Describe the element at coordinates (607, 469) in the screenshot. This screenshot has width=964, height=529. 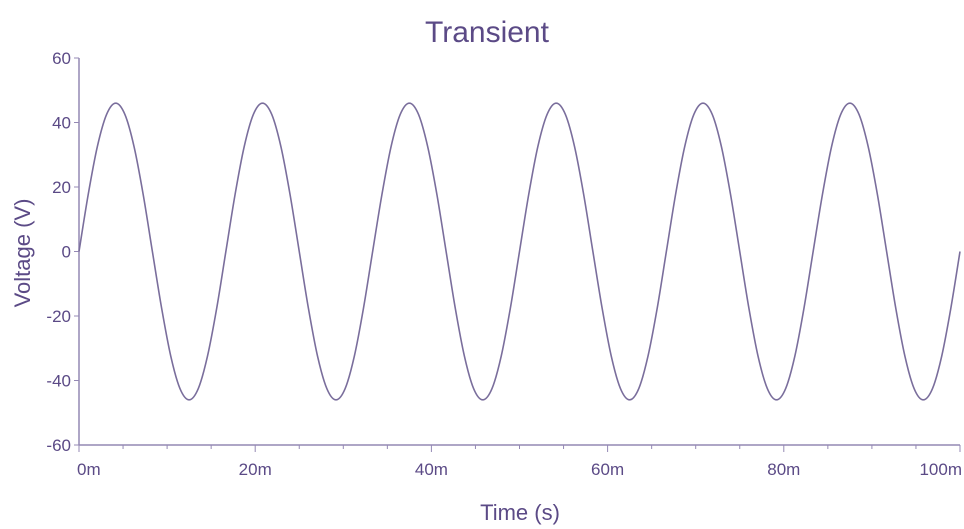
I see `x-tick-label: 60m` at that location.